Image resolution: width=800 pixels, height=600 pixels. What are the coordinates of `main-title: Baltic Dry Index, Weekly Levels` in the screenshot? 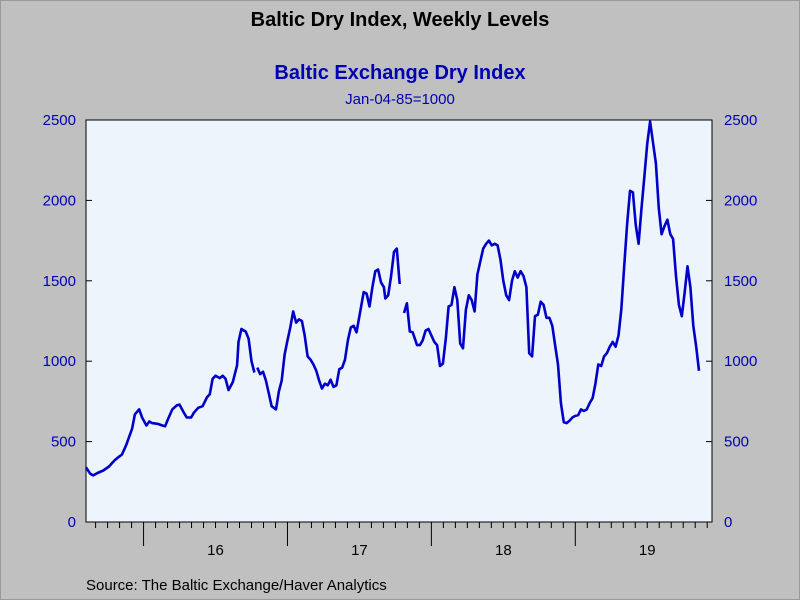 It's located at (400, 20).